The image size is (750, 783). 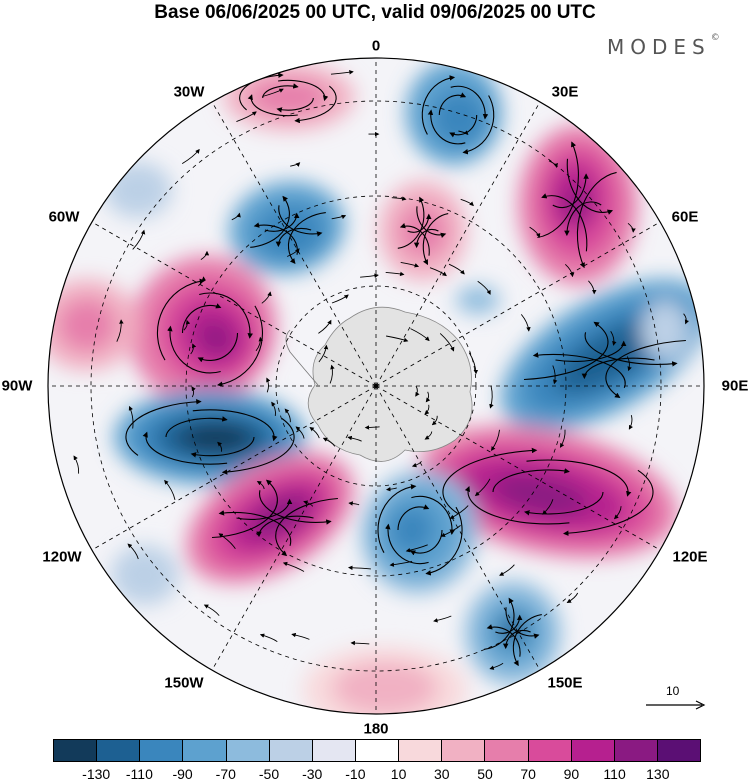 What do you see at coordinates (690, 557) in the screenshot?
I see `longitude-label: 120E` at bounding box center [690, 557].